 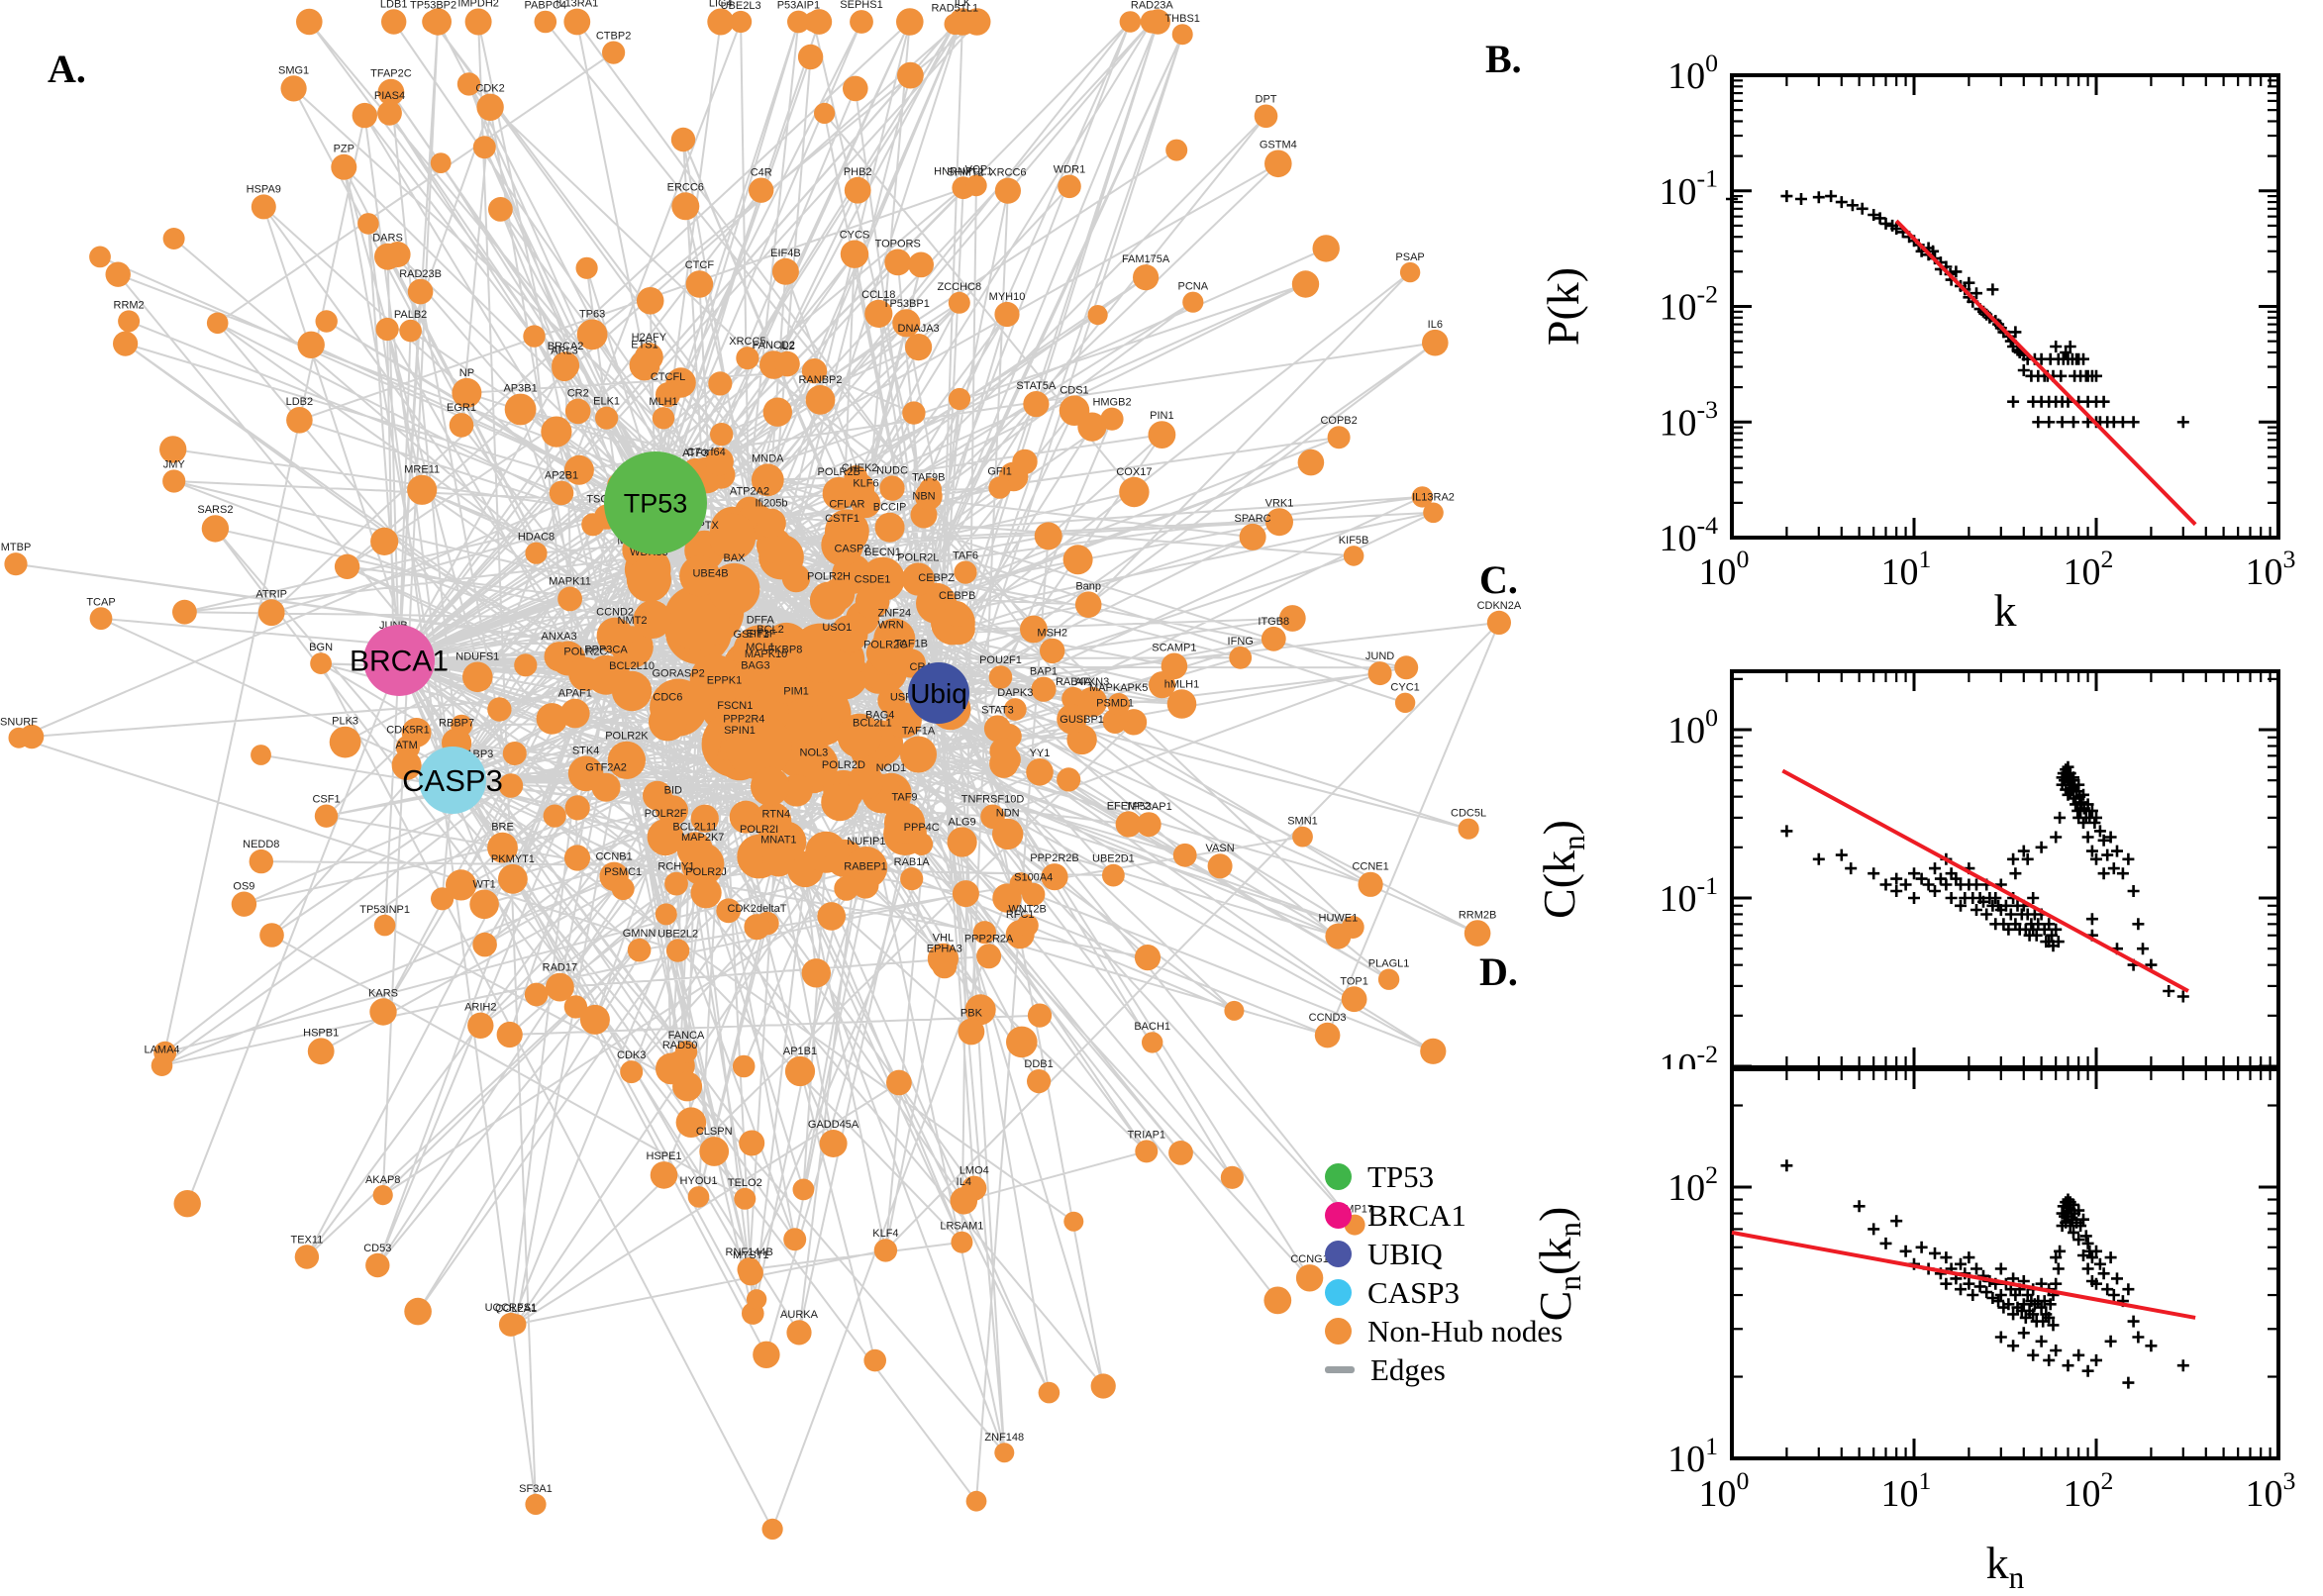 I want to click on svg-text: 10³, so click(x=2271, y=569).